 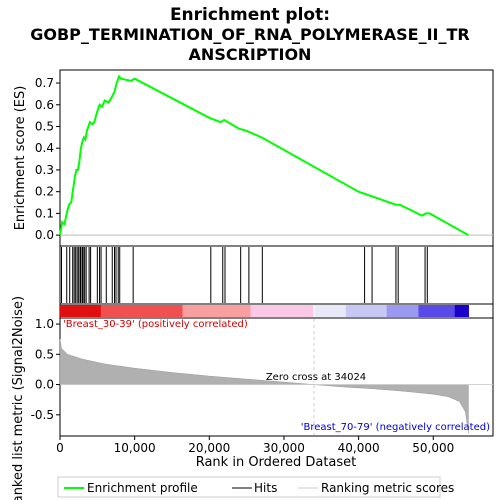 I want to click on x-tick-label: 10,000, so click(x=135, y=448).